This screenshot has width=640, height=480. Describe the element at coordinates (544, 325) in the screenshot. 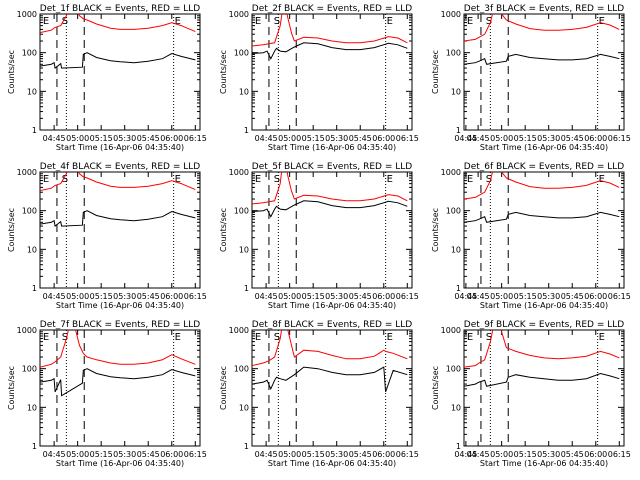

I see `chart-title: Det_9f BLACK = Events, RED = LLD` at that location.